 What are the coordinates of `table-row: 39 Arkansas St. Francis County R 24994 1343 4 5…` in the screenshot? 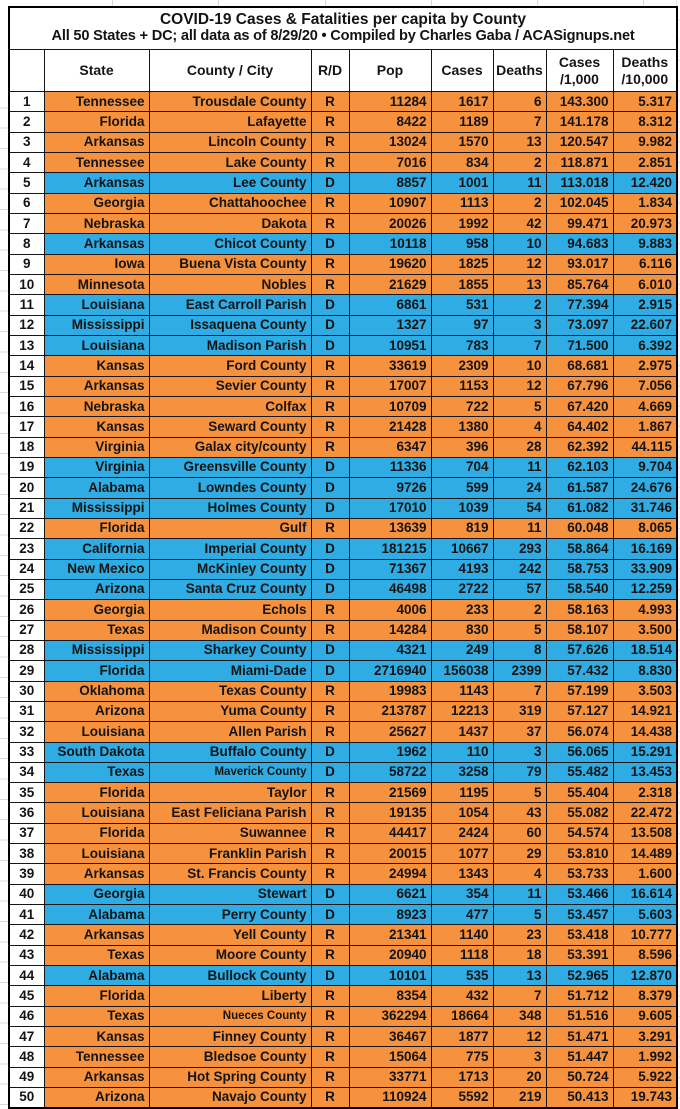 It's located at (343, 874).